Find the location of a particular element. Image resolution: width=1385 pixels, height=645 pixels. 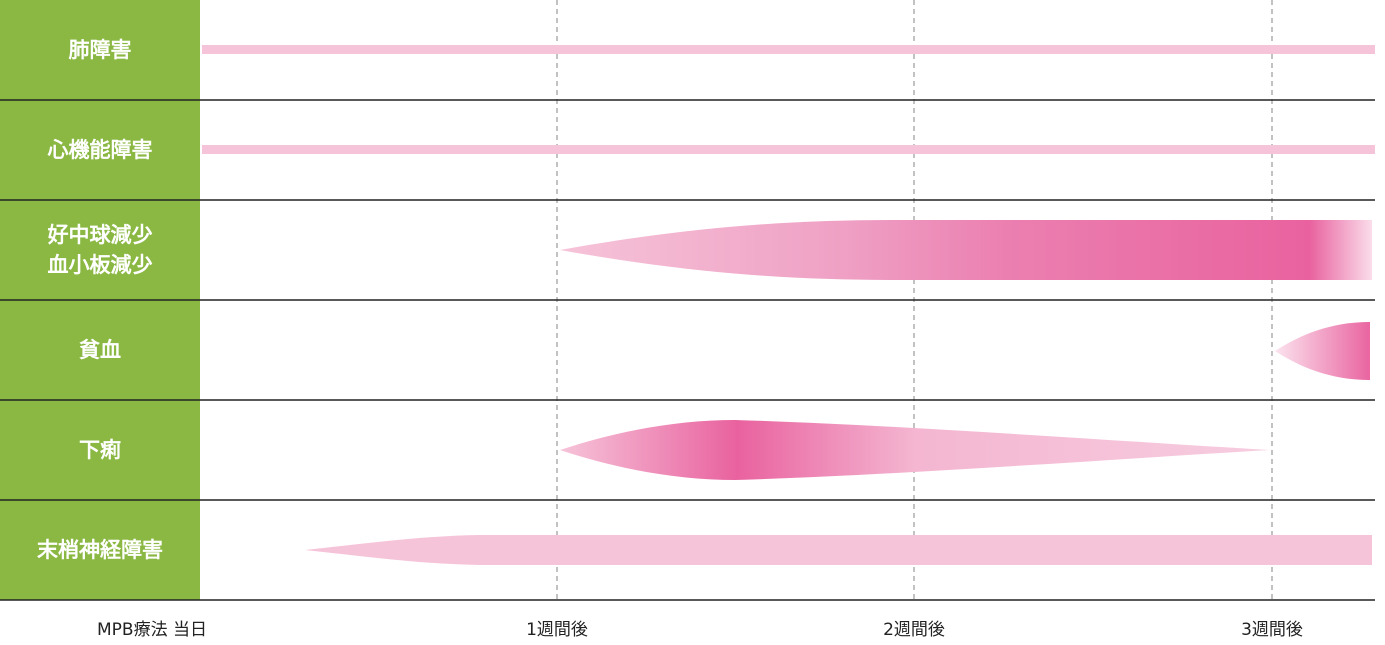

row-label: 下痢 is located at coordinates (100, 450).